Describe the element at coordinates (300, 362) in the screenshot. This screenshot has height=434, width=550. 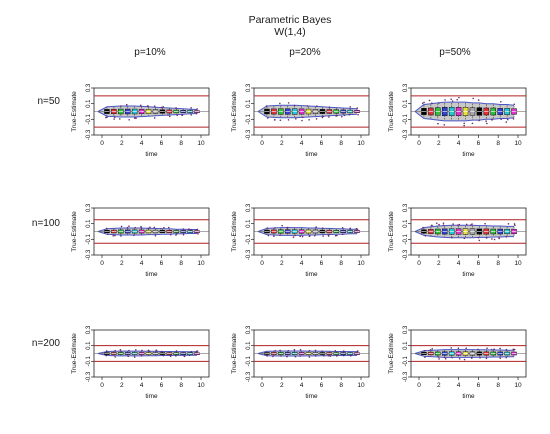
I see `panel: 0.3 0.1 -0.1 -0.3 0 2 4 6 8 10 time True-Estimate` at that location.